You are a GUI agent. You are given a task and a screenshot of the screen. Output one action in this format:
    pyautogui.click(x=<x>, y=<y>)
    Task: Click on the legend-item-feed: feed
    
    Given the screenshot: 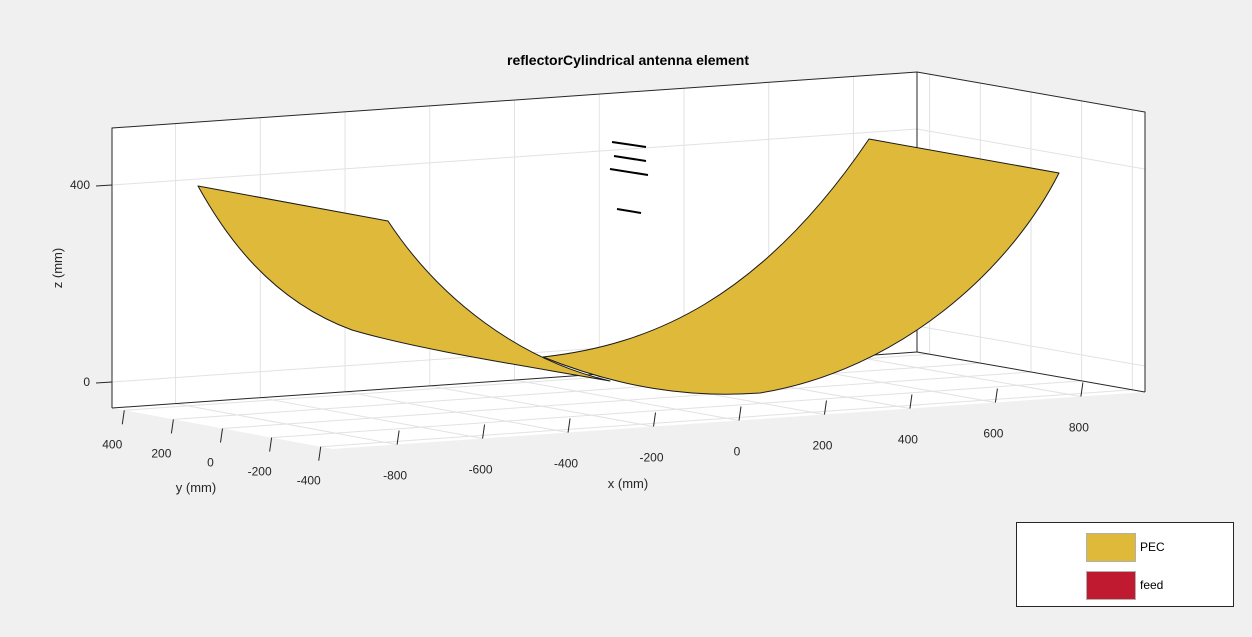 What is the action you would take?
    pyautogui.click(x=1124, y=585)
    